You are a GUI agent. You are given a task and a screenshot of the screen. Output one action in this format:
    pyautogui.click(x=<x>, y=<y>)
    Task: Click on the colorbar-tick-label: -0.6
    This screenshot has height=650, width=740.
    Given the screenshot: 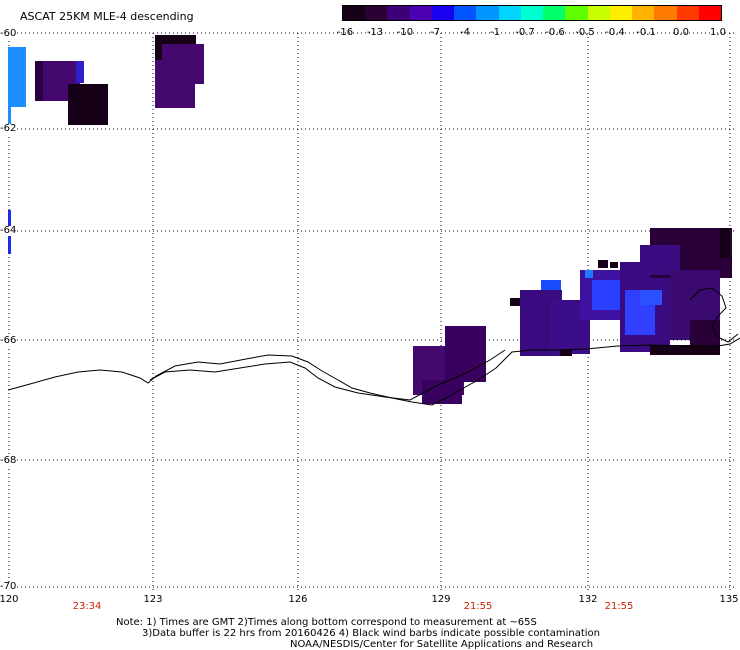 What is the action you would take?
    pyautogui.click(x=555, y=32)
    